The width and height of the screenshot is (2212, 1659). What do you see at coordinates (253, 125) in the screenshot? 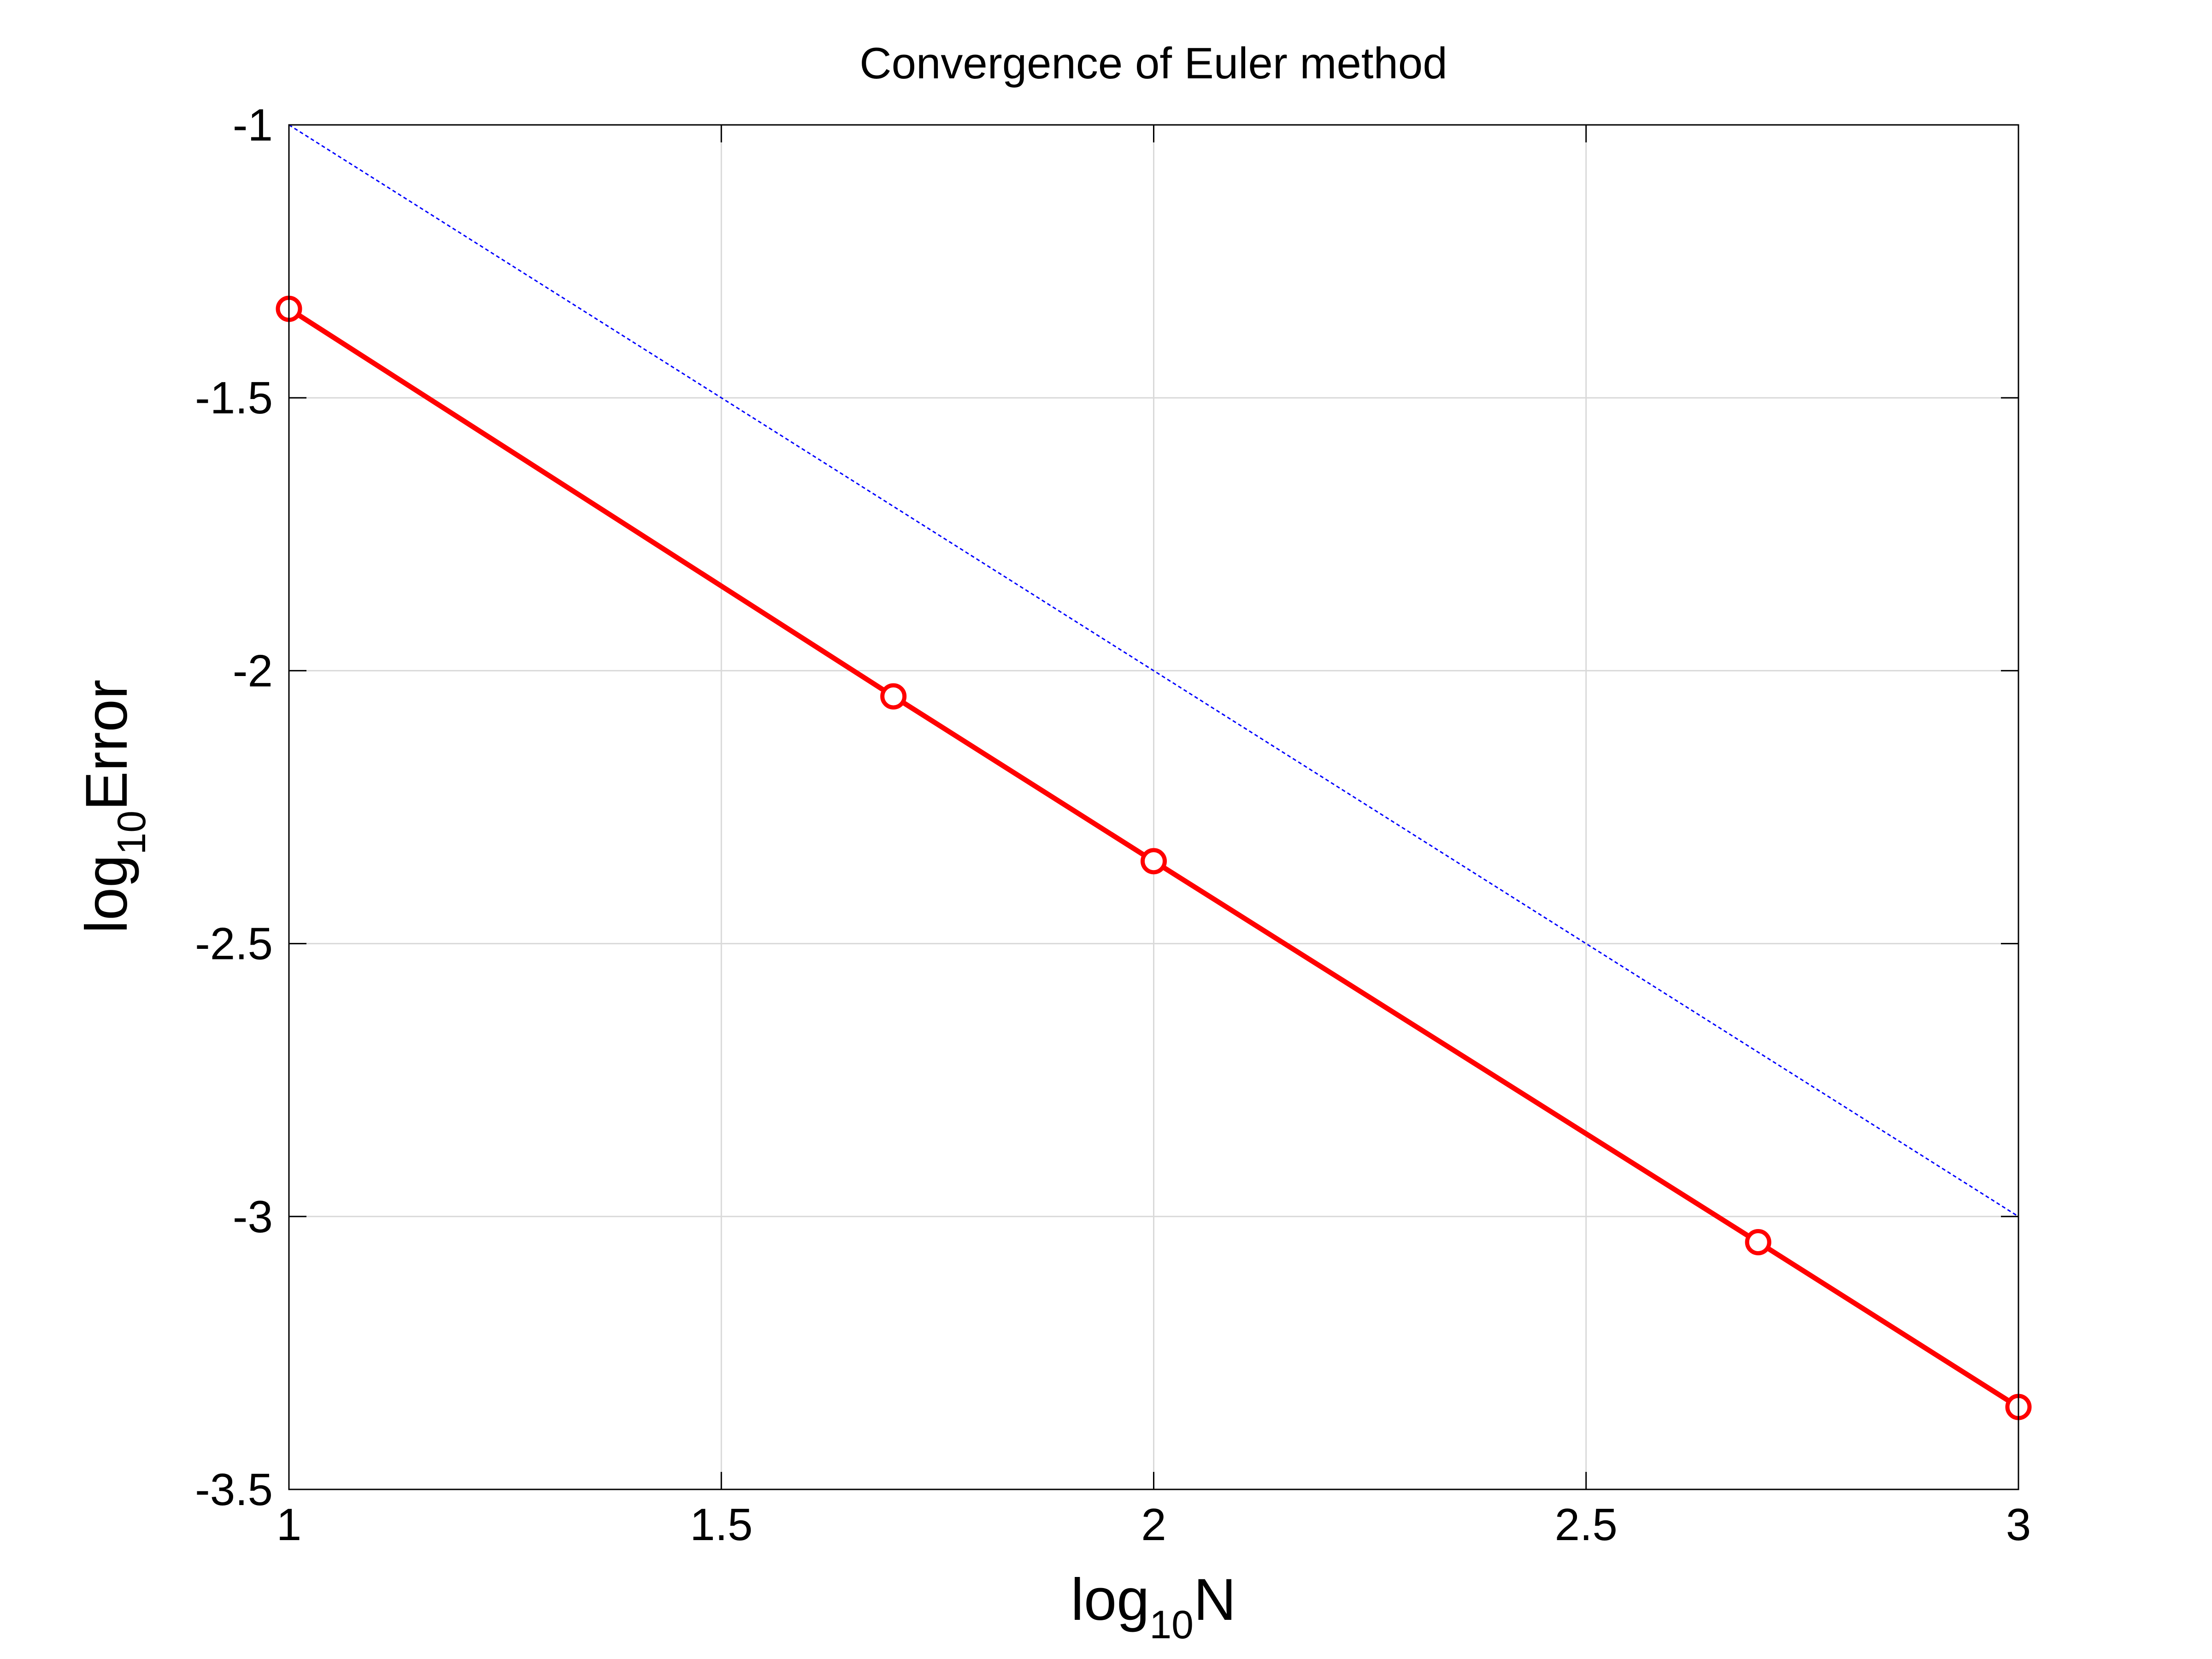
I see `y-tick-label: -1` at bounding box center [253, 125].